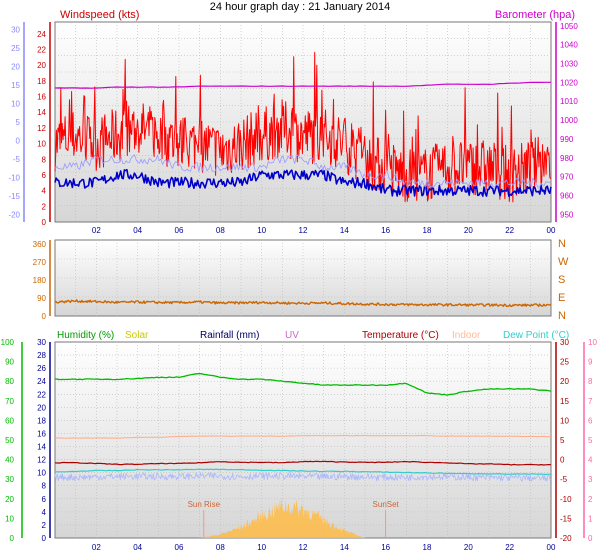 Image resolution: width=600 pixels, height=555 pixels. What do you see at coordinates (41, 49) in the screenshot?
I see `windspeed-tick: 22` at bounding box center [41, 49].